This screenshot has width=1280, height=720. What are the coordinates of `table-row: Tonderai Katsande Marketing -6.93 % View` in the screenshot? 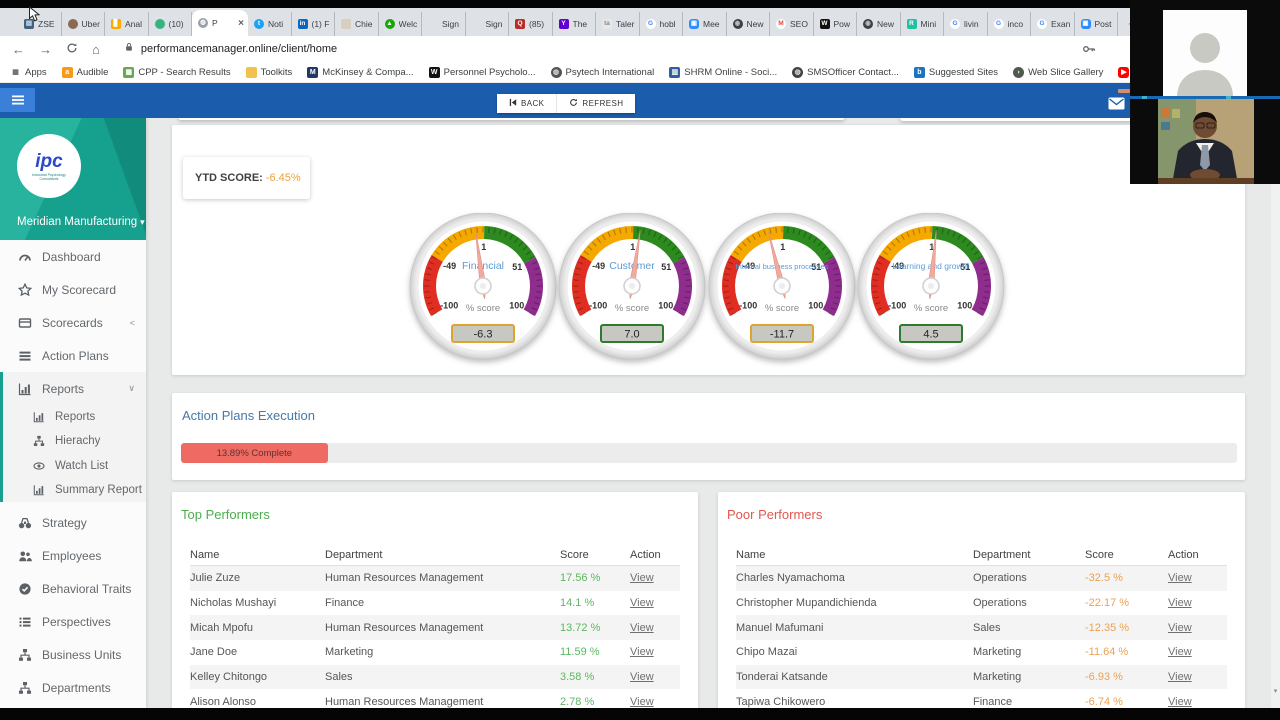 It's located at (981, 677).